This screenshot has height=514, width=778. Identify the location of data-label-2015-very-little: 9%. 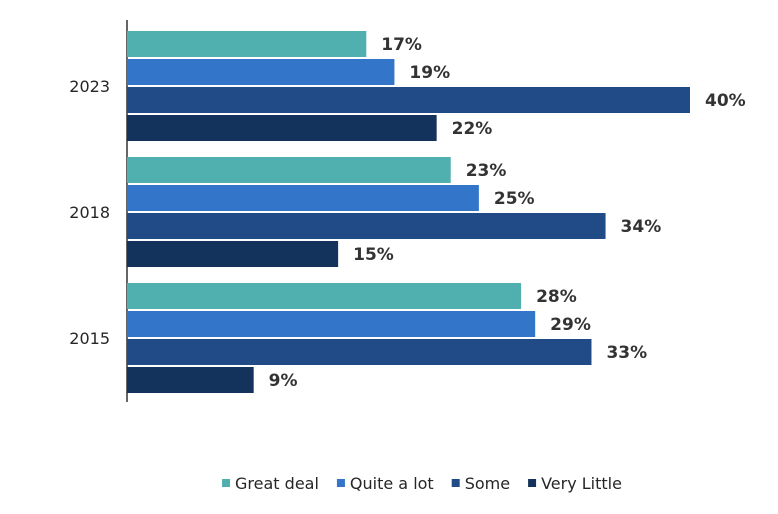
(283, 381).